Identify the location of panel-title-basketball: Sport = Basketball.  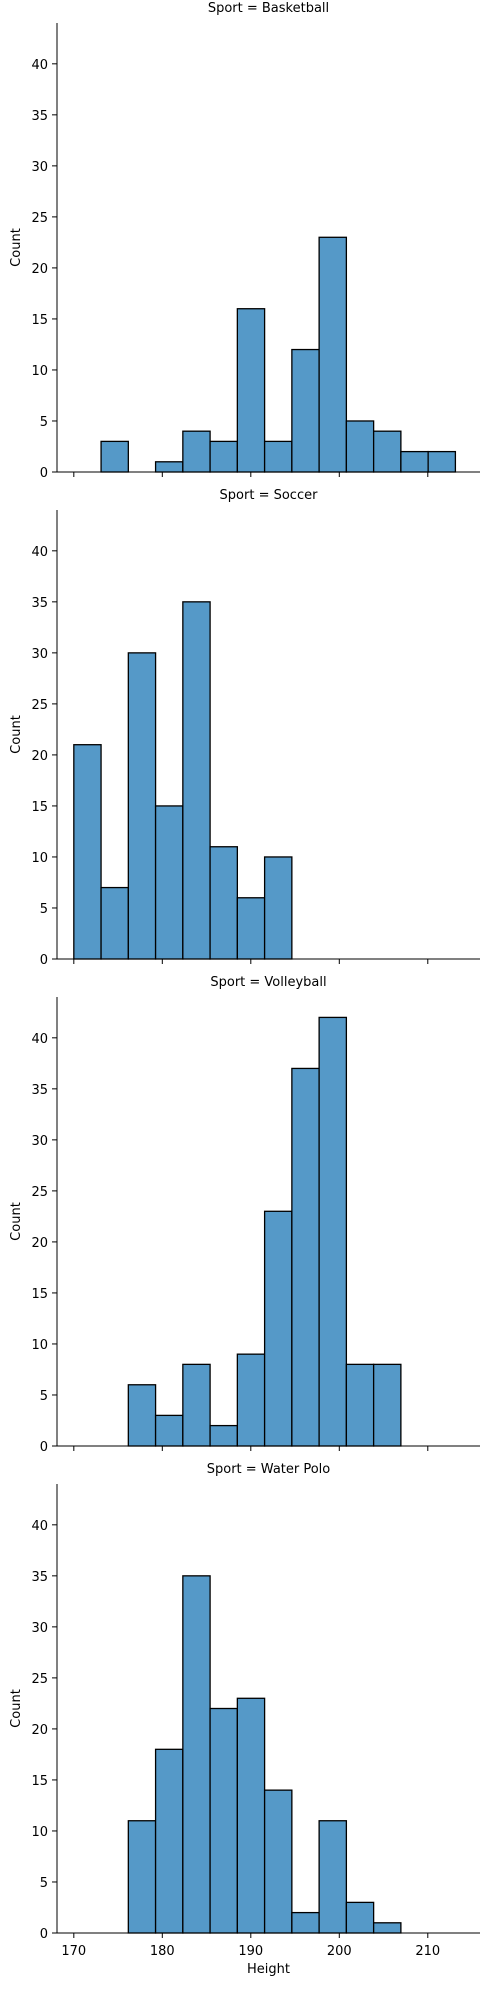
(268, 8).